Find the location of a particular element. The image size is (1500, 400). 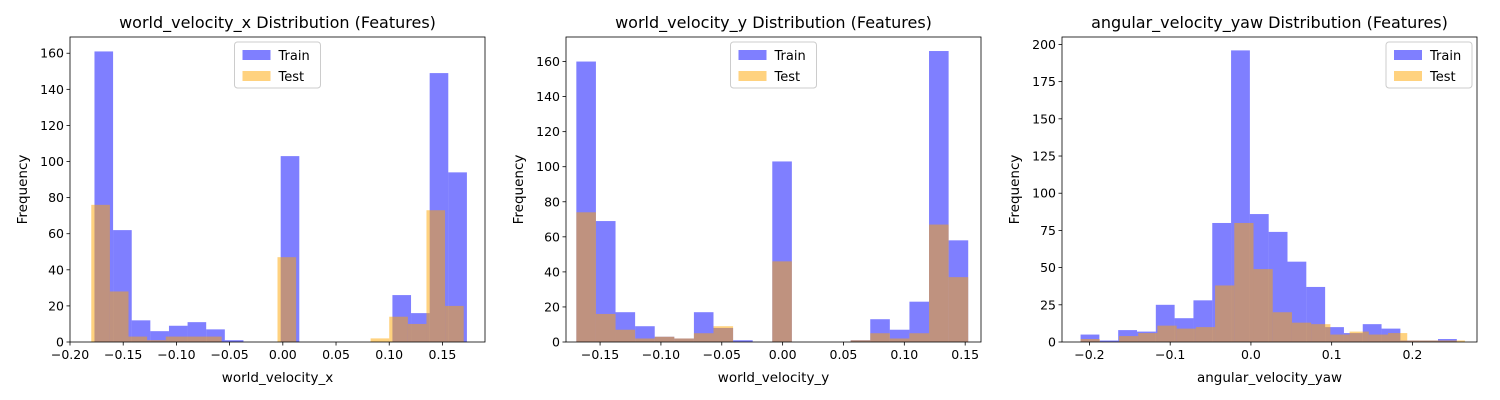

chart-title: world_velocity_y Distribution (Features) is located at coordinates (773, 23).